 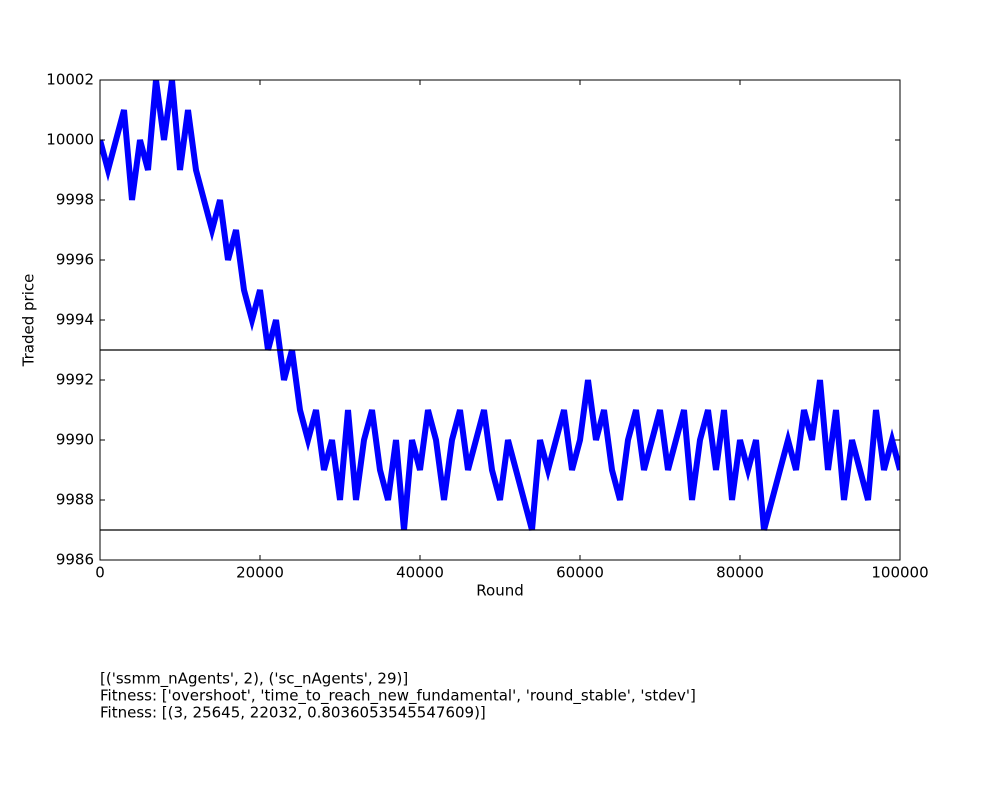 What do you see at coordinates (75, 380) in the screenshot?
I see `y-tick-label: 9992` at bounding box center [75, 380].